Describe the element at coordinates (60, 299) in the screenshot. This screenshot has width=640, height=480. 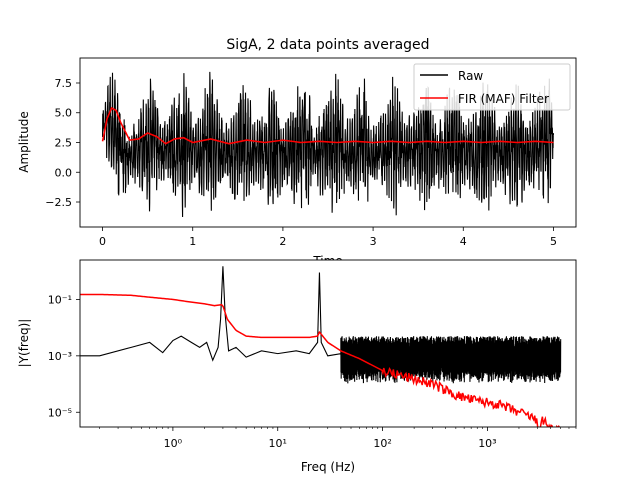
I see `bottom-y-tick-label-2: 10⁻¹` at that location.